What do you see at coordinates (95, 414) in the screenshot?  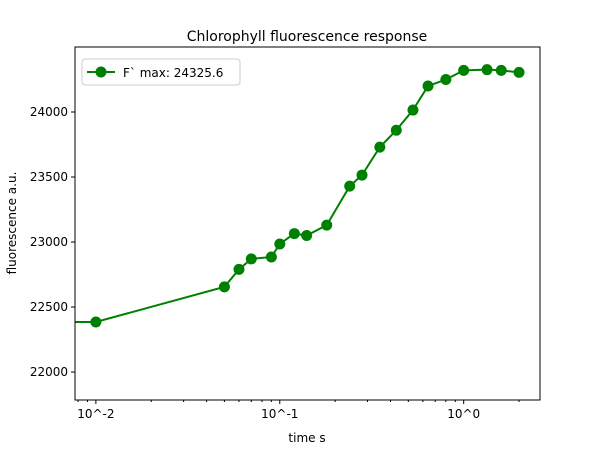 I see `x-tick-label: 10^-2` at bounding box center [95, 414].